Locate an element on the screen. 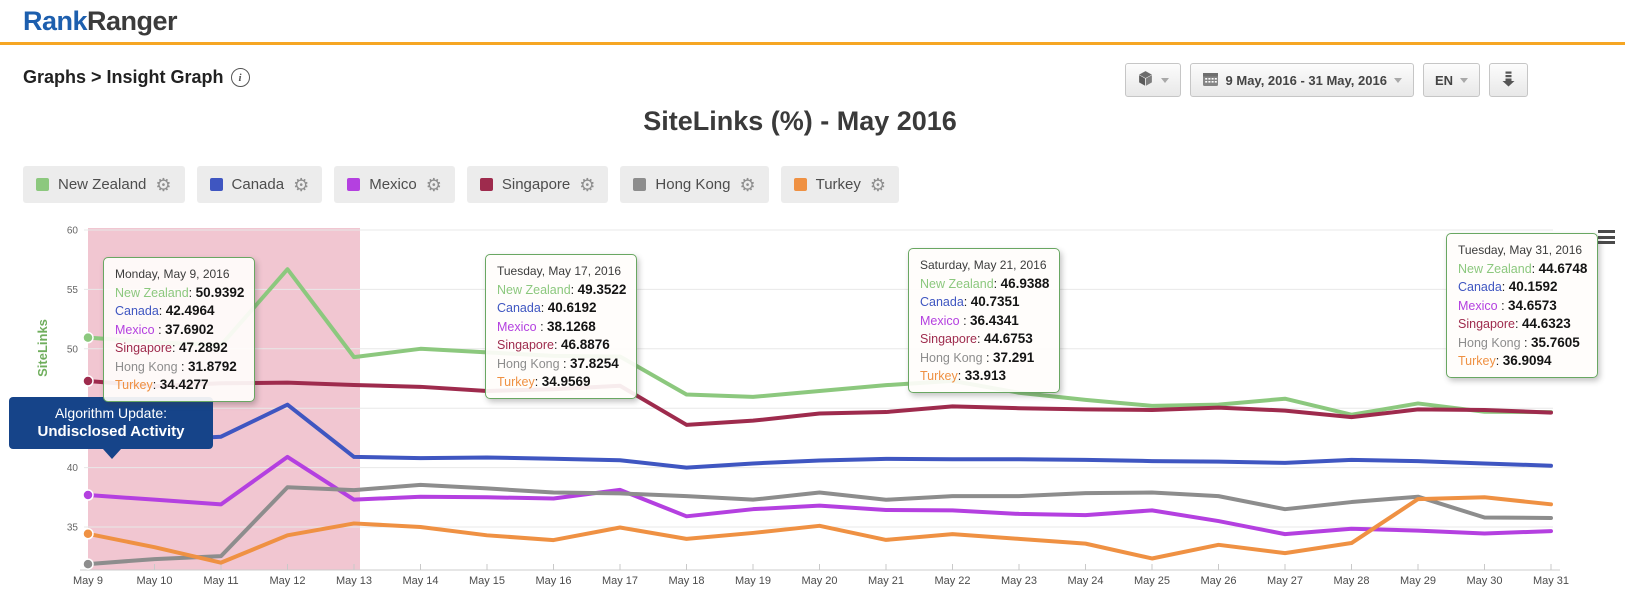 The width and height of the screenshot is (1625, 608). tooltip-date: Tuesday, May 31, 2016 is located at coordinates (1520, 250).